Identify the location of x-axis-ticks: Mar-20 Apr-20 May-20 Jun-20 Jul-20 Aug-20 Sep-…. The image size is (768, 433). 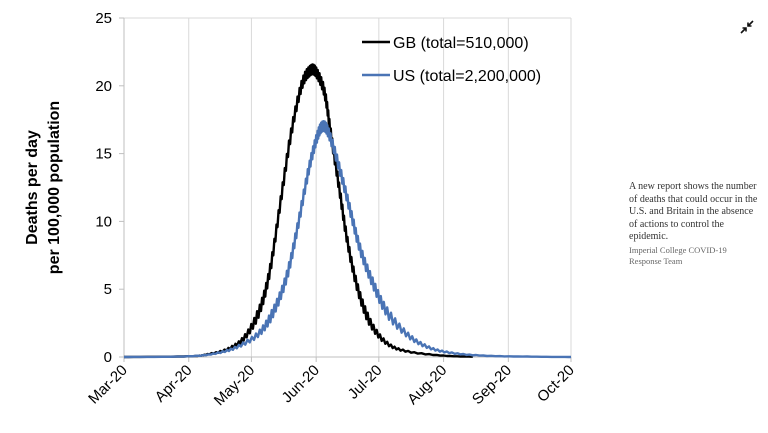
(331, 383).